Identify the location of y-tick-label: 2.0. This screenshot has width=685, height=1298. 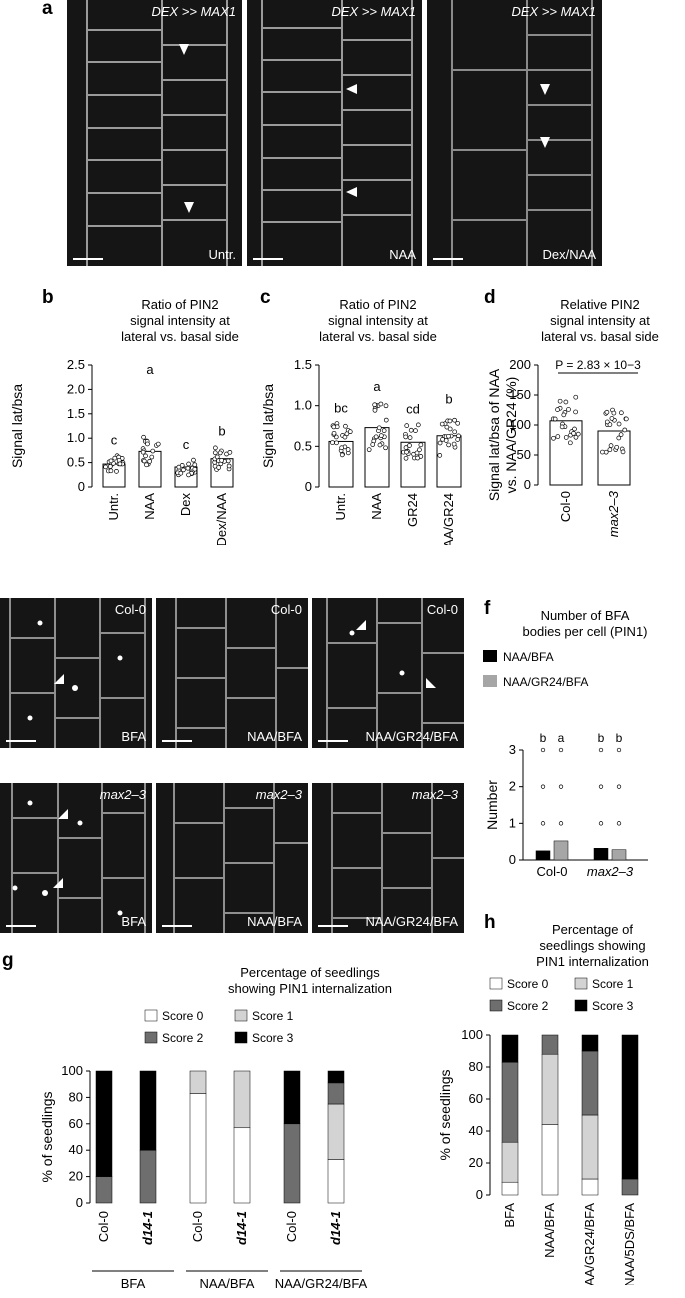
(76, 388).